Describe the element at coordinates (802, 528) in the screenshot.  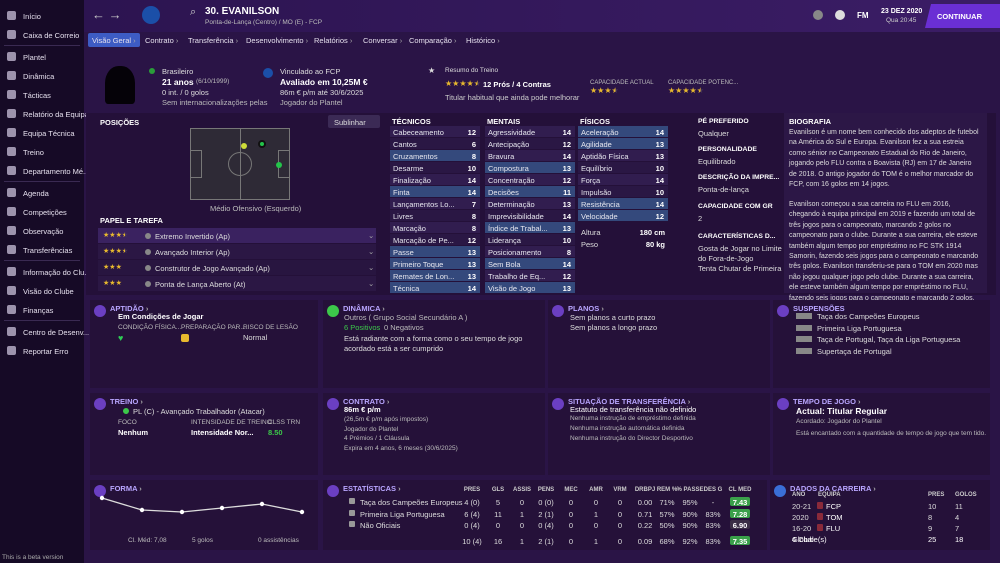
I see `career-cell: 16-20` at that location.